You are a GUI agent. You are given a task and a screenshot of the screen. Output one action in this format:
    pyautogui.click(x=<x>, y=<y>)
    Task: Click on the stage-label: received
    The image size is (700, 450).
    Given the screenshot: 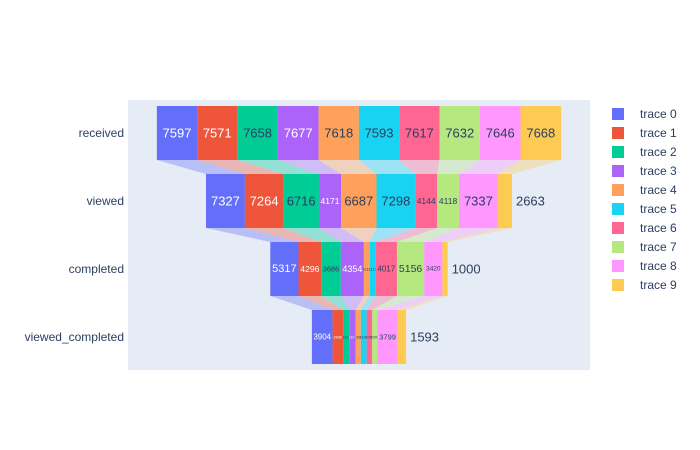 What is the action you would take?
    pyautogui.click(x=101, y=133)
    